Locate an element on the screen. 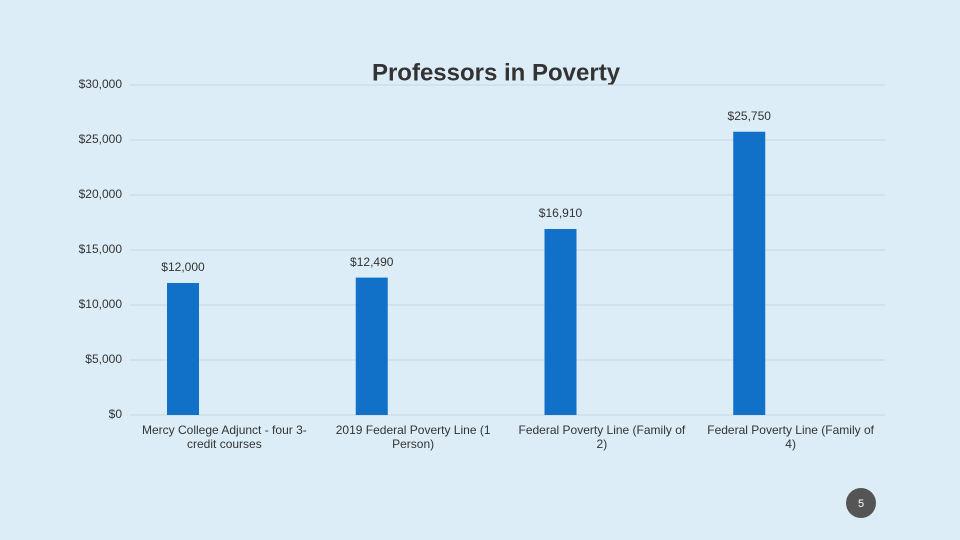 The height and width of the screenshot is (540, 960). x-tick-label: 2019 Federal Poverty Line (1 Person) is located at coordinates (413, 437).